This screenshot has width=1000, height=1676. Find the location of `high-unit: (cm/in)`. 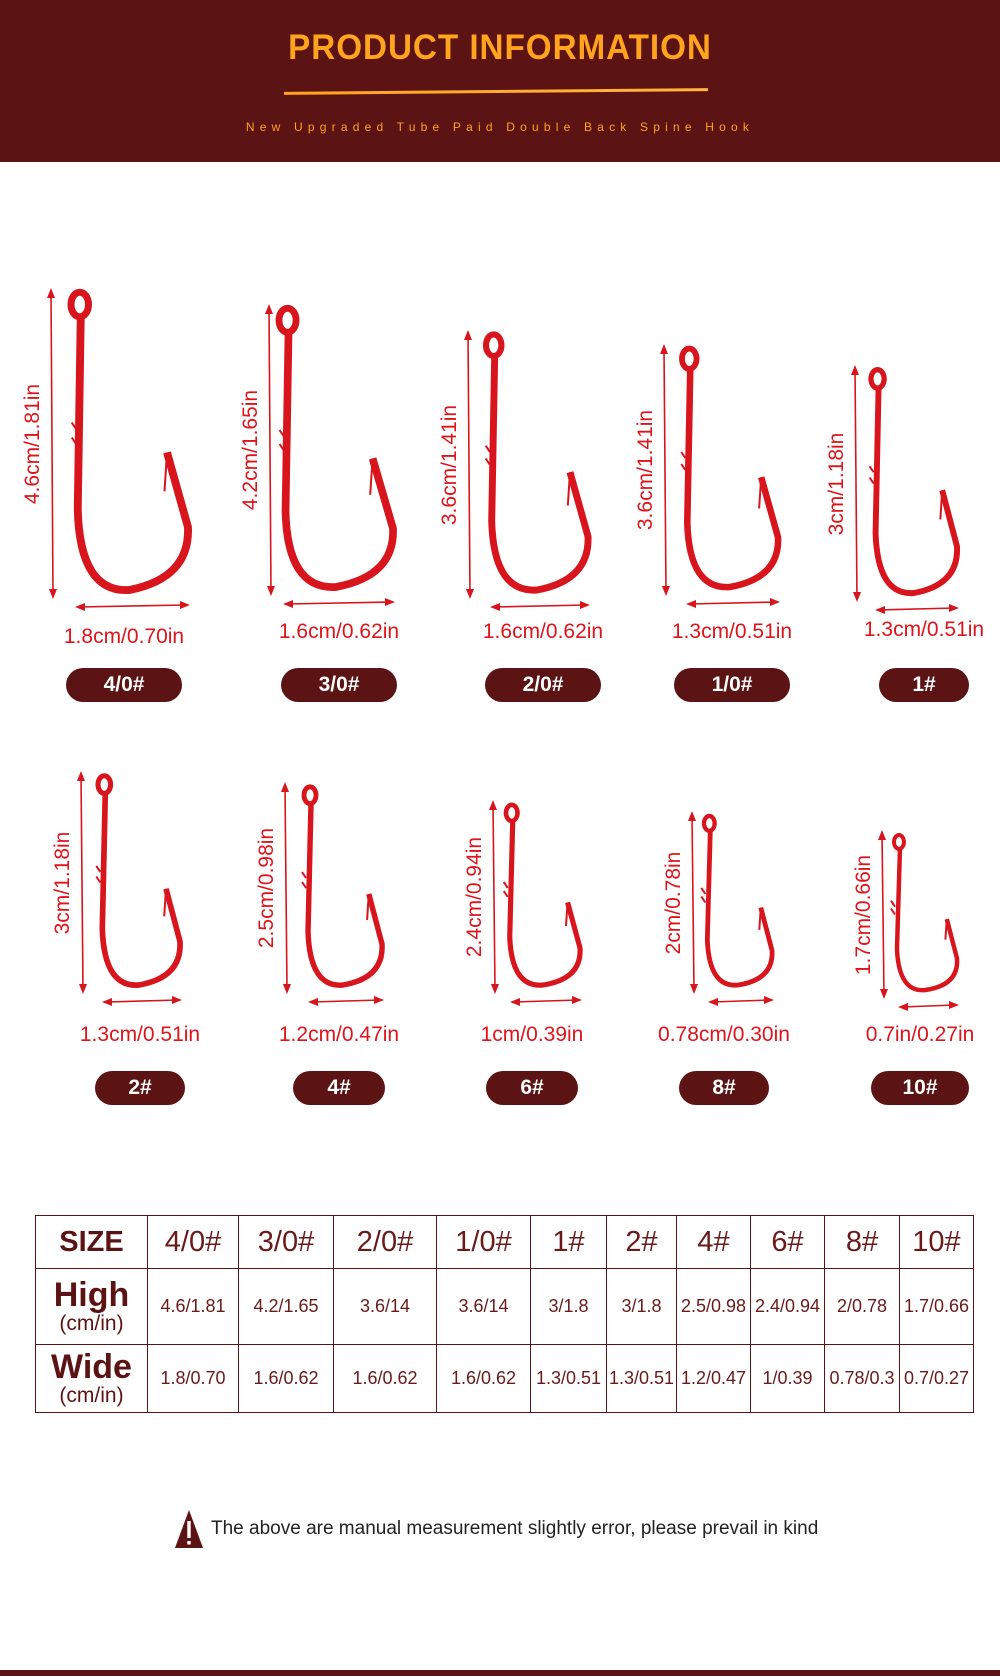

high-unit: (cm/in) is located at coordinates (91, 1323).